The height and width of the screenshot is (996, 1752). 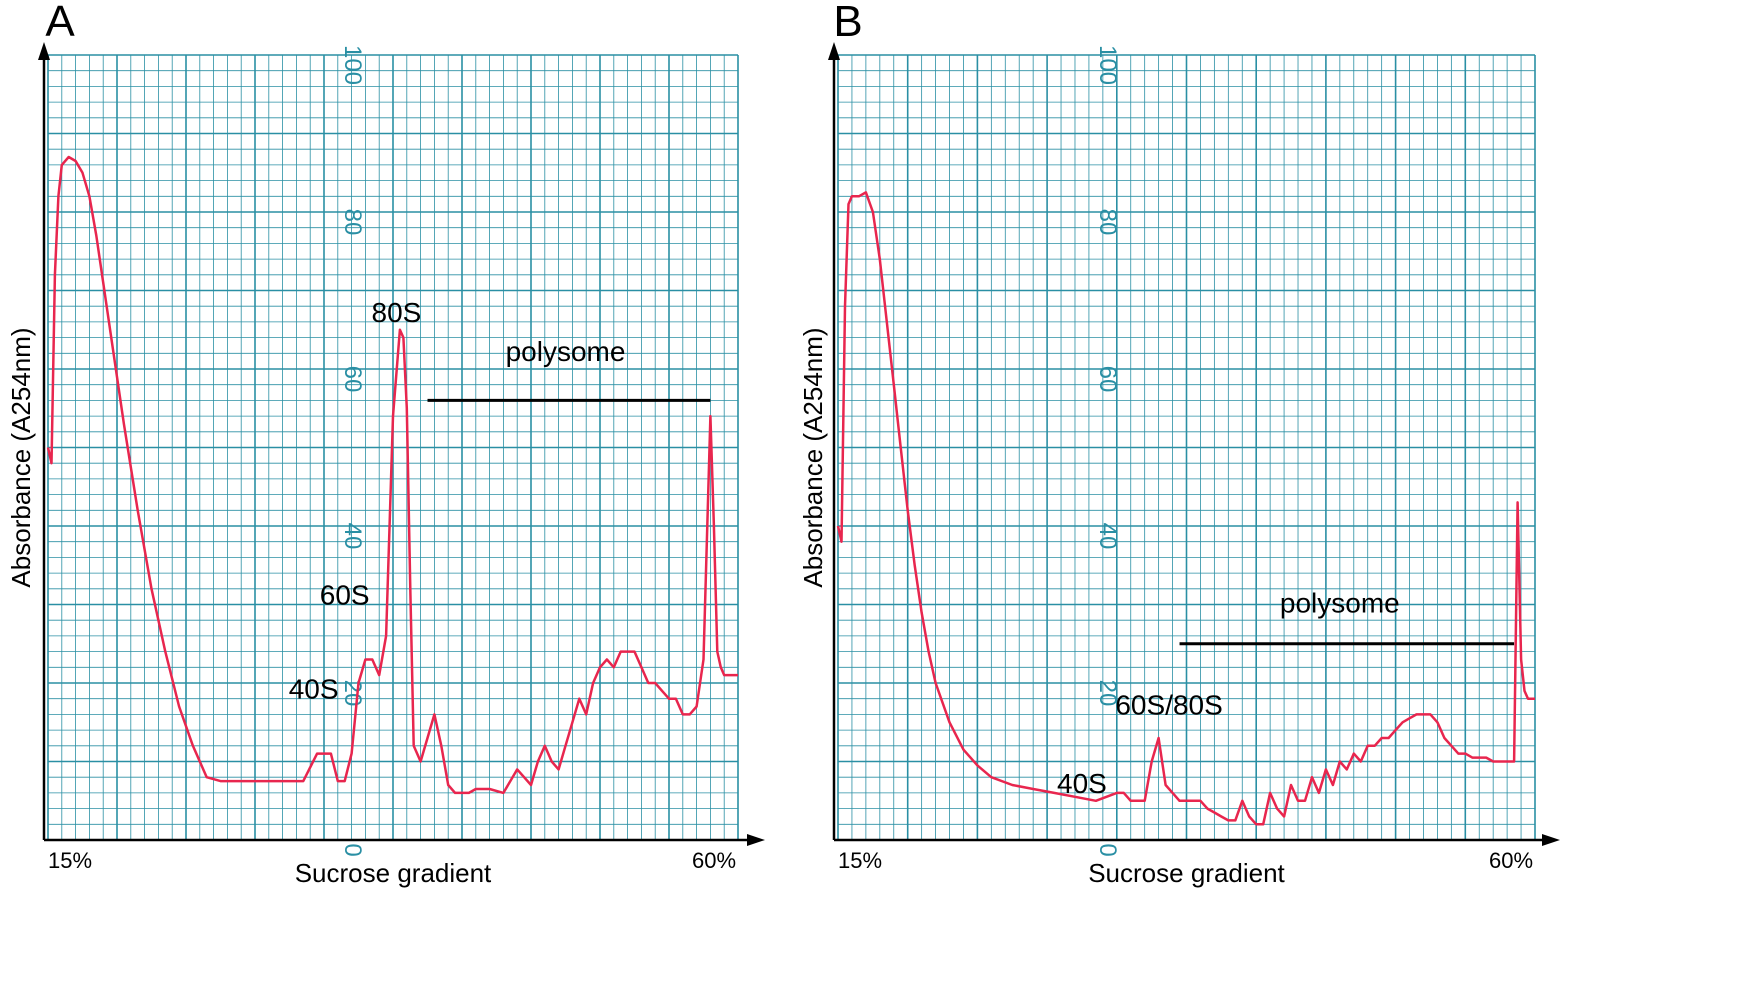 What do you see at coordinates (1107, 536) in the screenshot?
I see `panel-b-paper-scale-label: 40` at bounding box center [1107, 536].